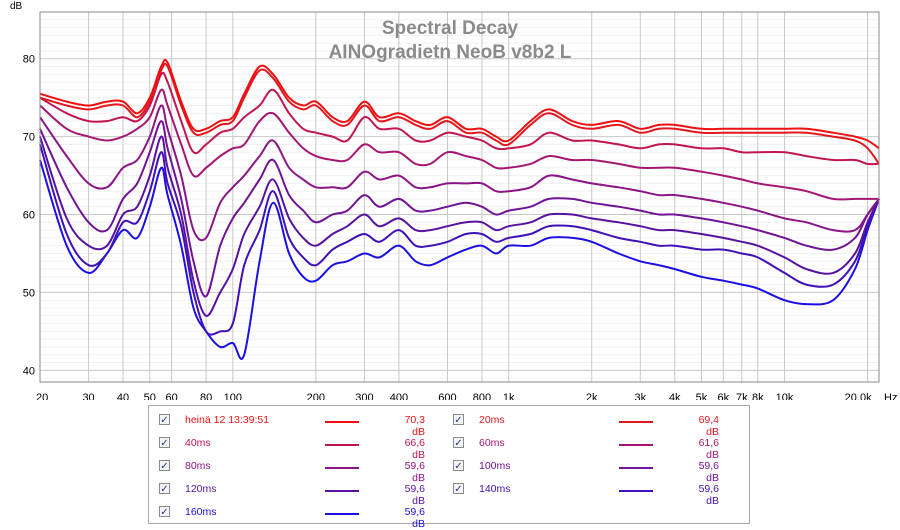 Image resolution: width=900 pixels, height=530 pixels. Describe the element at coordinates (29, 293) in the screenshot. I see `y-tick-label: 50` at that location.